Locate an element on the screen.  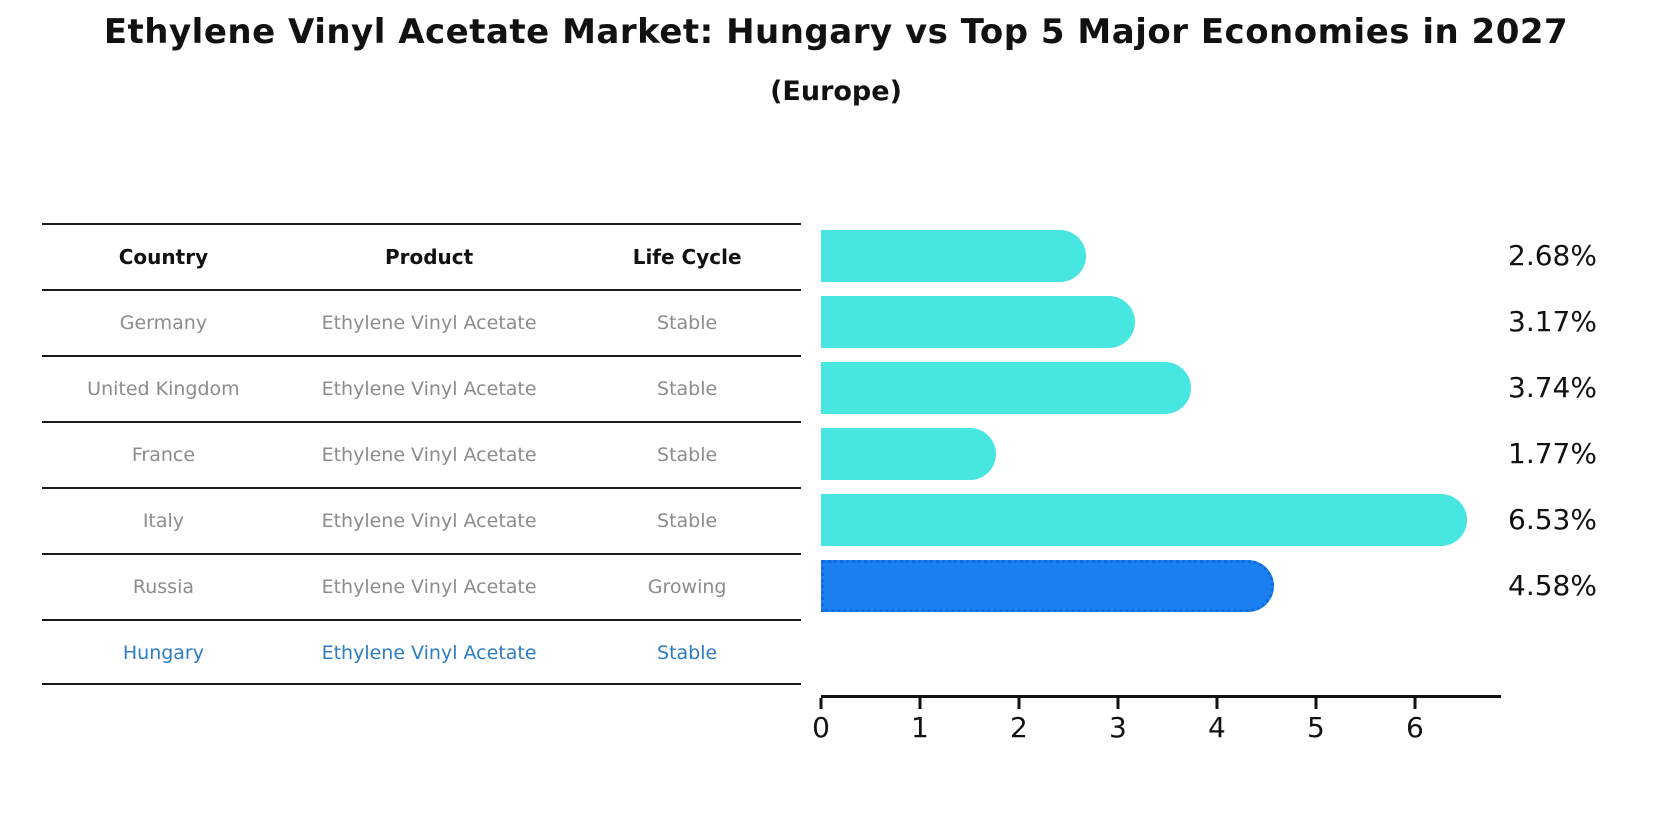
bar-row: 6.53% is located at coordinates (1209, 520).